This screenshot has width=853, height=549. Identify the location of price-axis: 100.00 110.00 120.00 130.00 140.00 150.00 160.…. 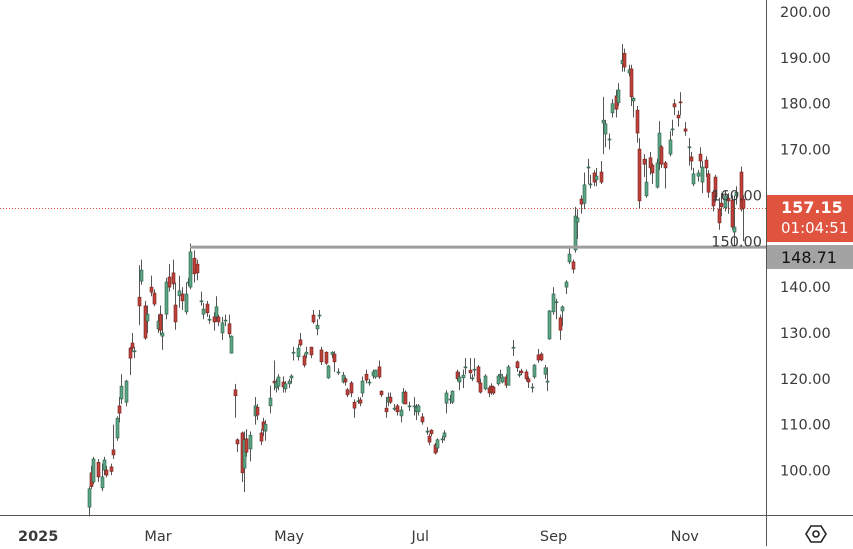
(771, 242).